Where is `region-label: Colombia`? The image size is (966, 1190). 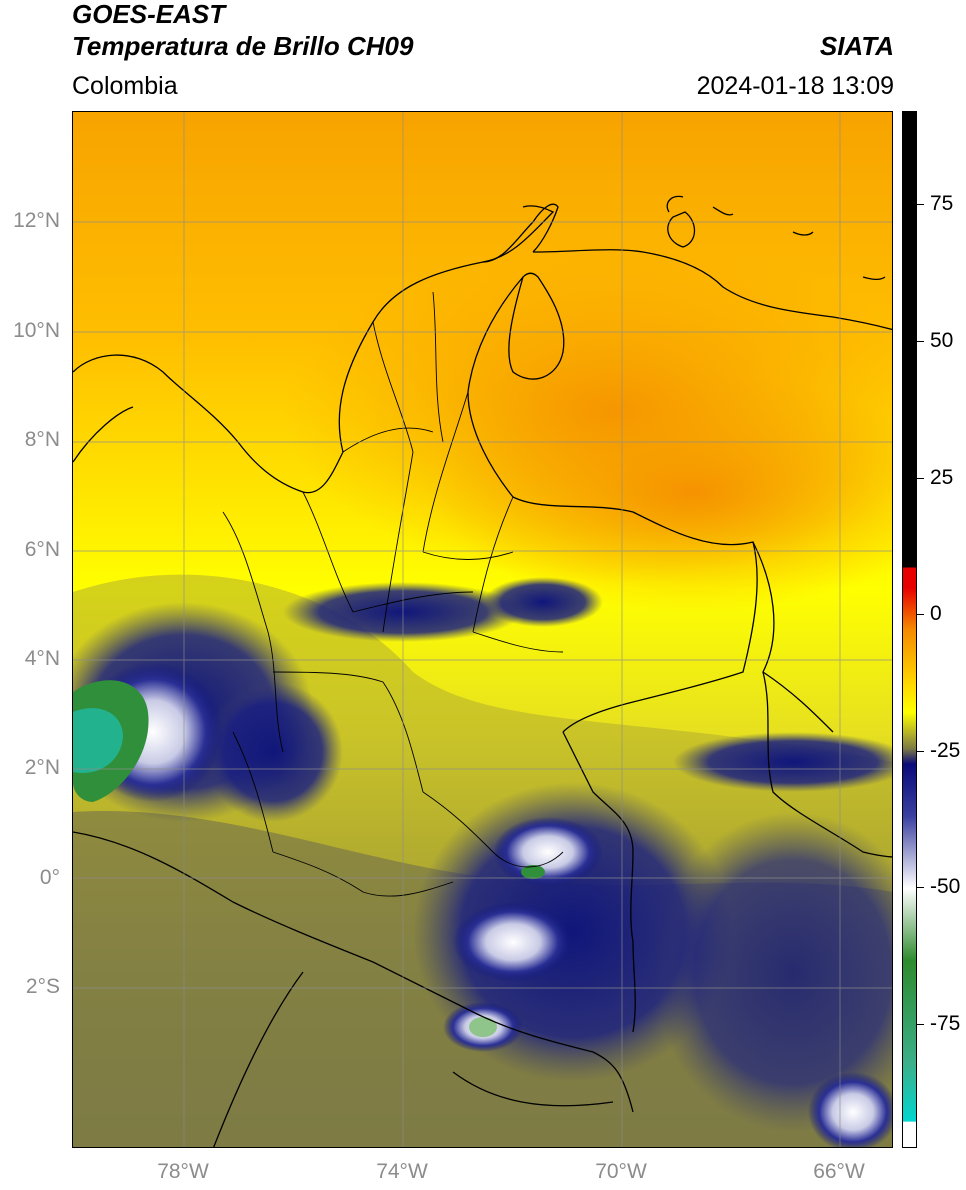 region-label: Colombia is located at coordinates (125, 86).